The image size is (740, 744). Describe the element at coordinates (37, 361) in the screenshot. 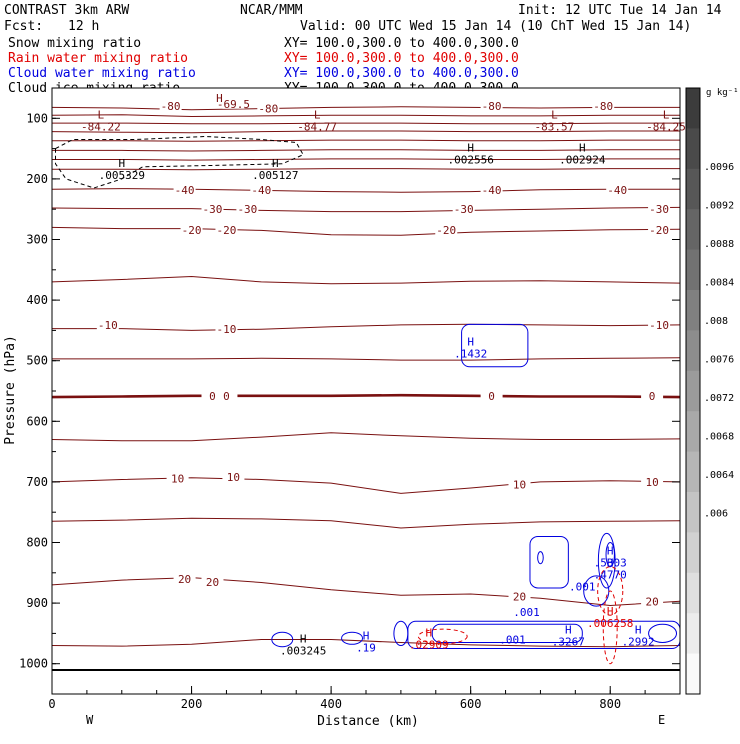

I see `y-tick-label: 500` at that location.